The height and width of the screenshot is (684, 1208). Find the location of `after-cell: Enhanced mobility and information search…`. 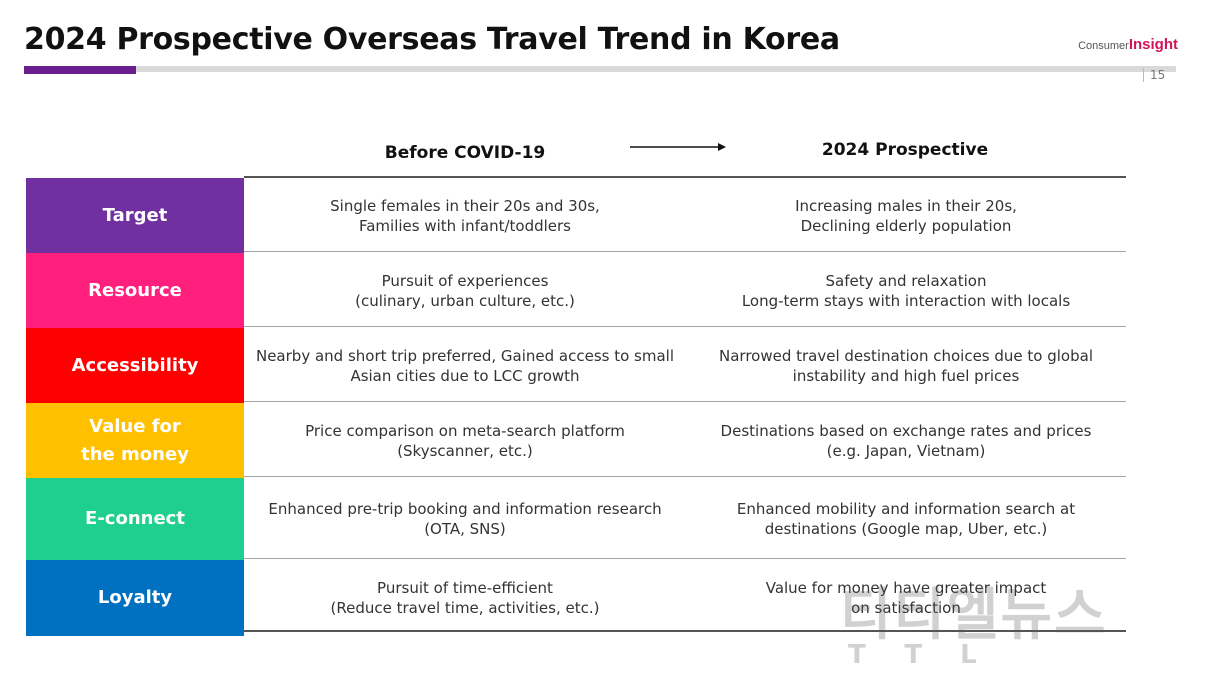

after-cell: Enhanced mobility and information search… is located at coordinates (906, 519).